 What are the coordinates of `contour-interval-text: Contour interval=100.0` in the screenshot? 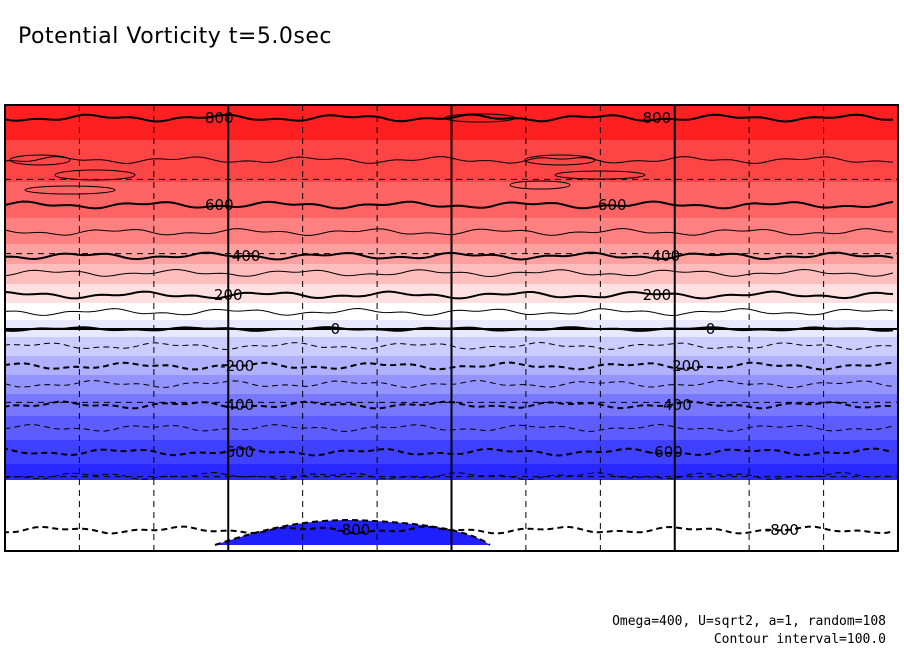 It's located at (799, 639).